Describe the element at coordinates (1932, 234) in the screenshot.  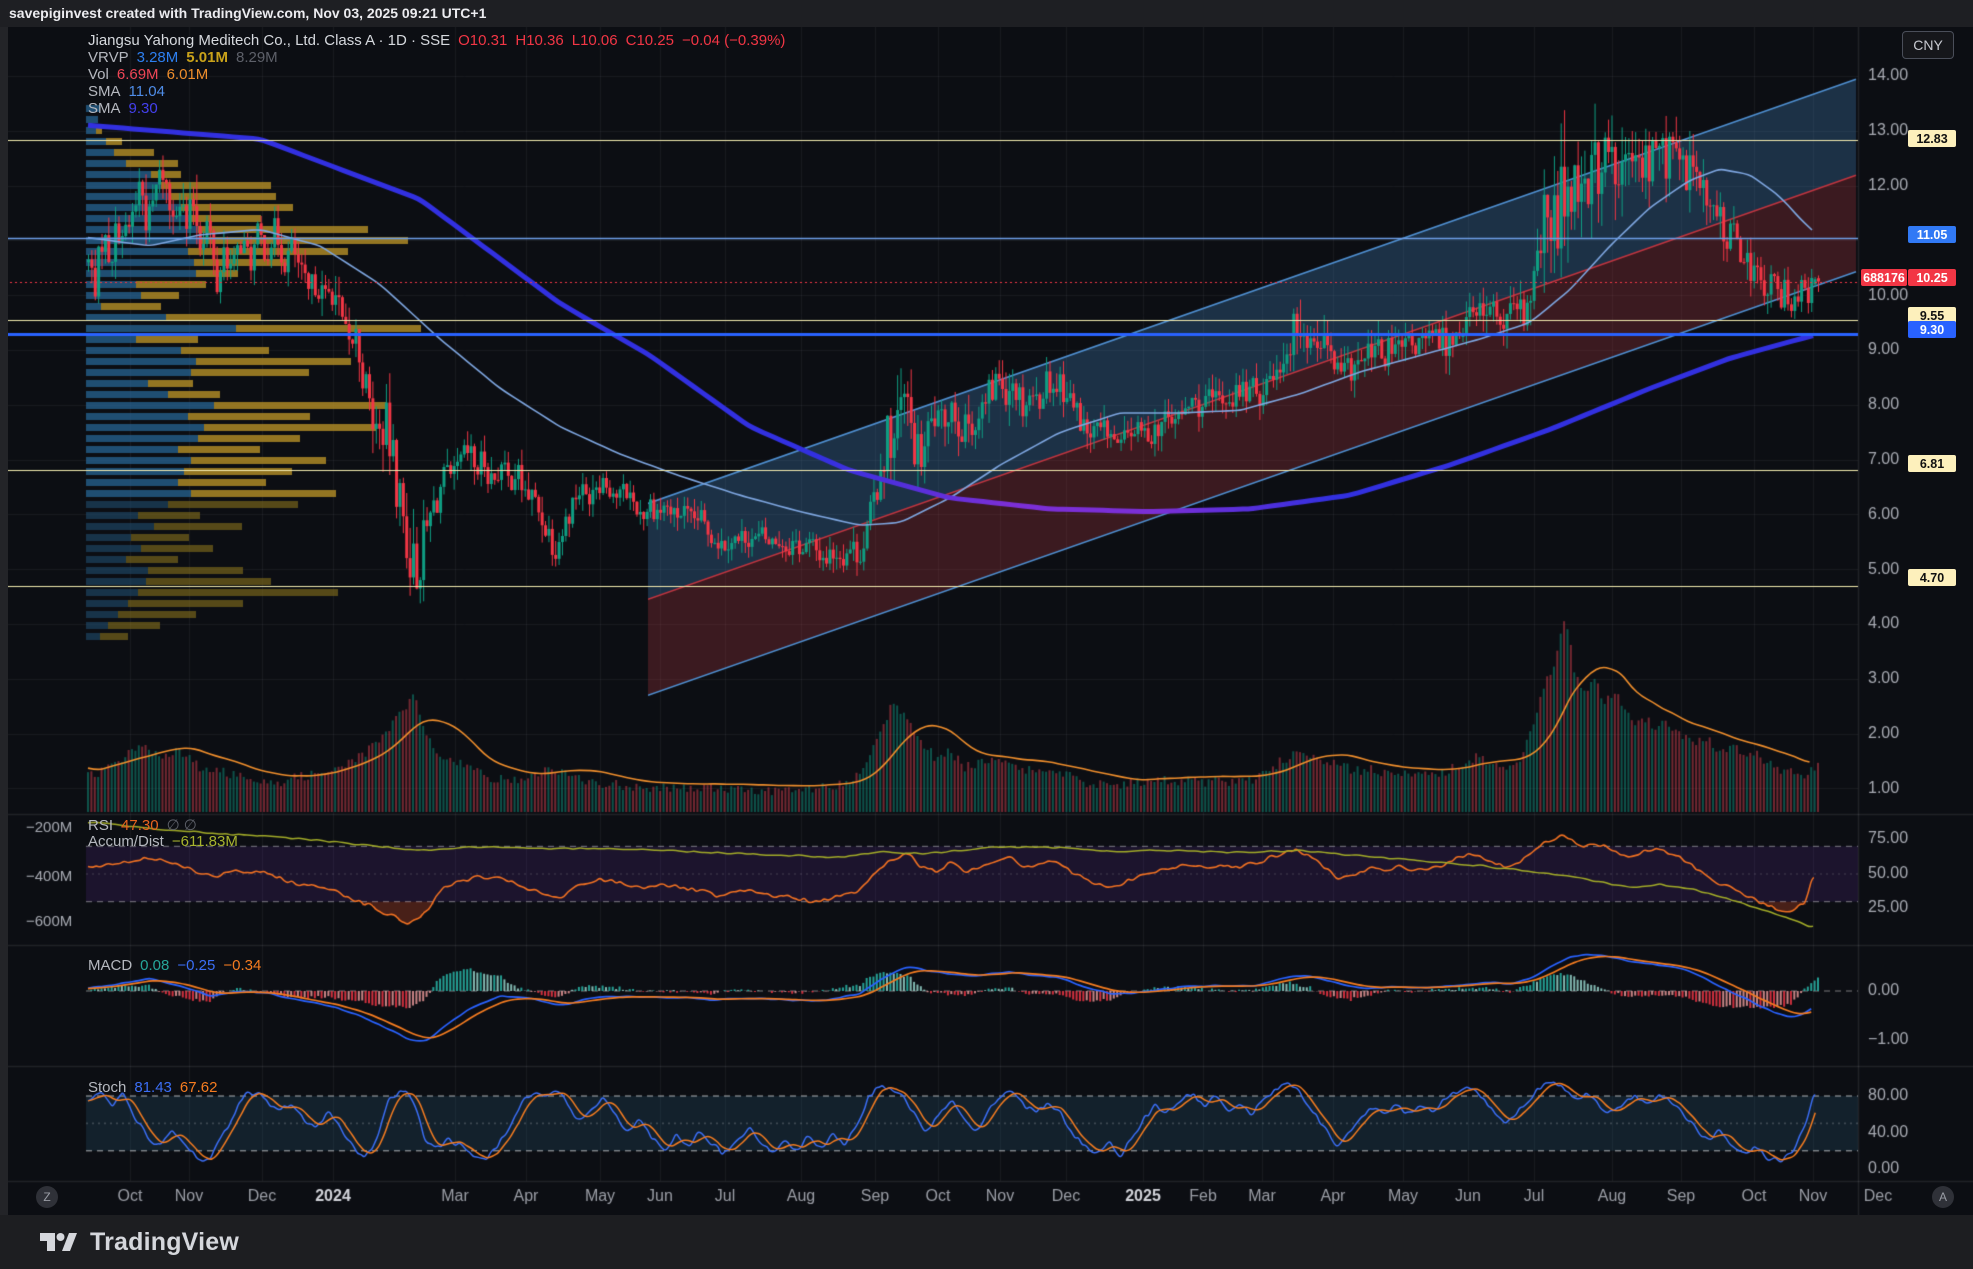
I see `price-axis-label: 11.05` at that location.